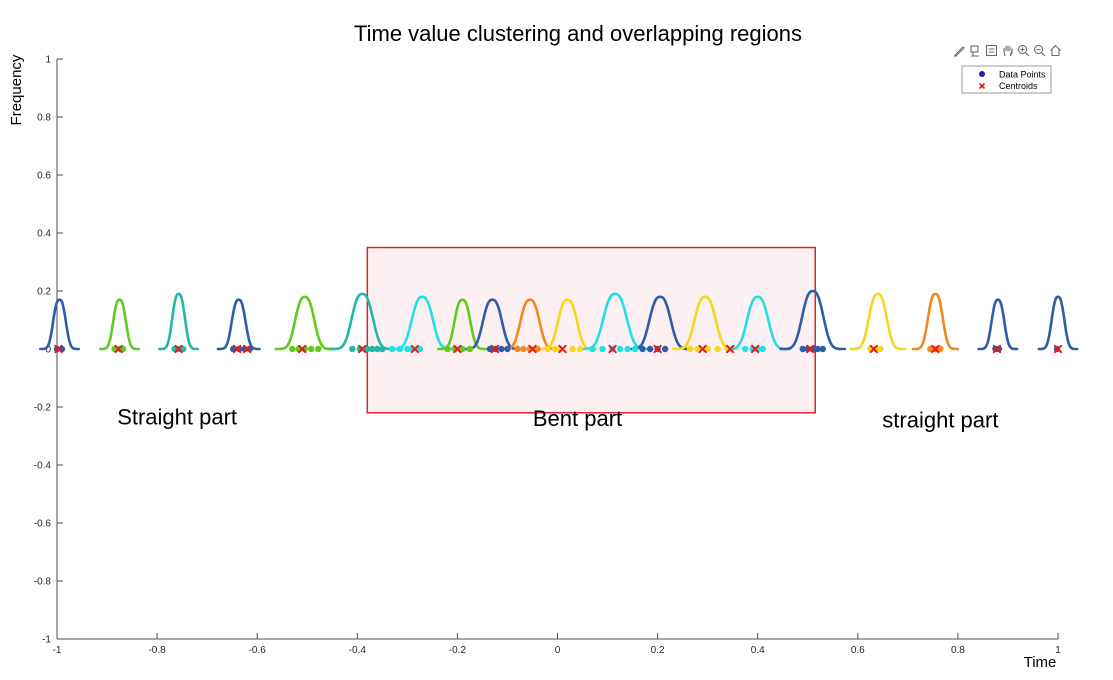 Image resolution: width=1113 pixels, height=680 pixels. I want to click on x-tick-label: -1, so click(57, 650).